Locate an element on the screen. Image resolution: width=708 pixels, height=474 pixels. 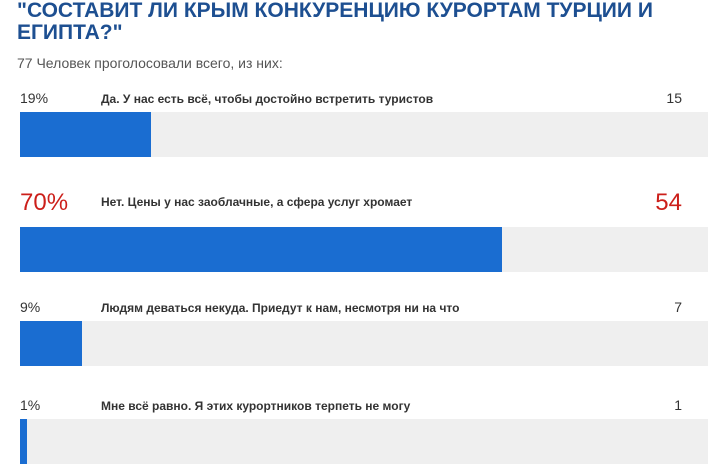
option-count: 15 is located at coordinates (674, 98).